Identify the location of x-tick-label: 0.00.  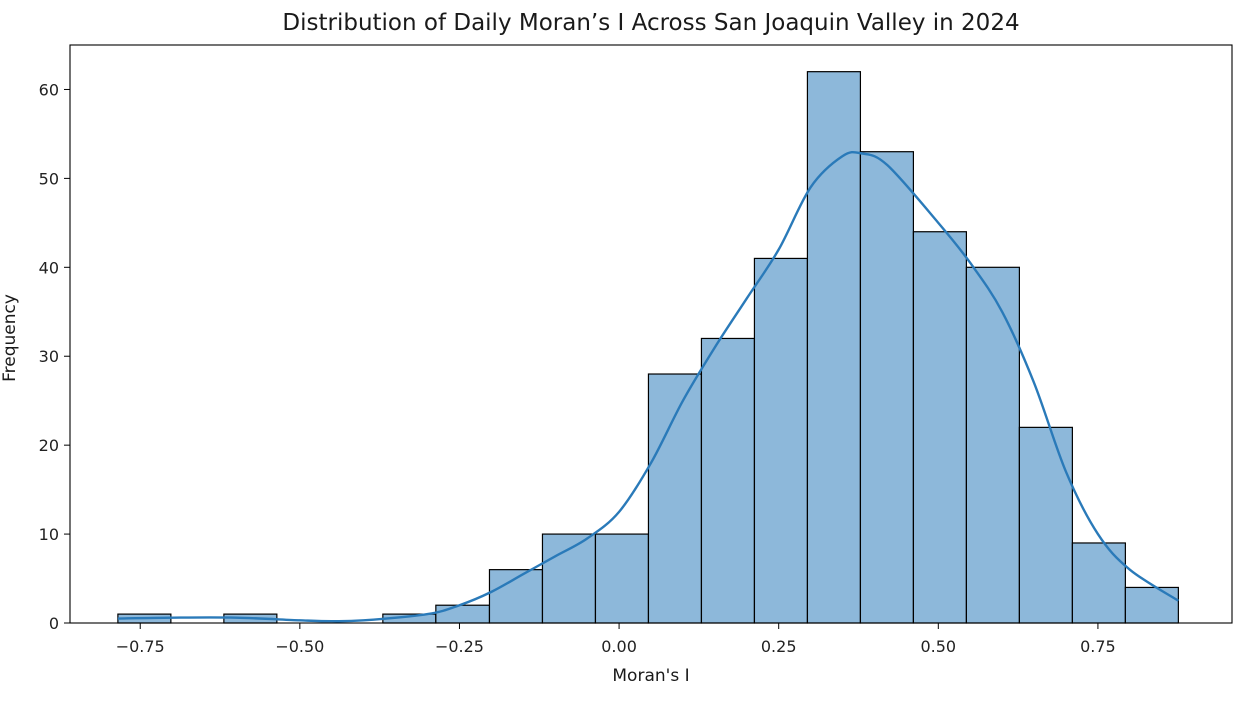
(619, 646).